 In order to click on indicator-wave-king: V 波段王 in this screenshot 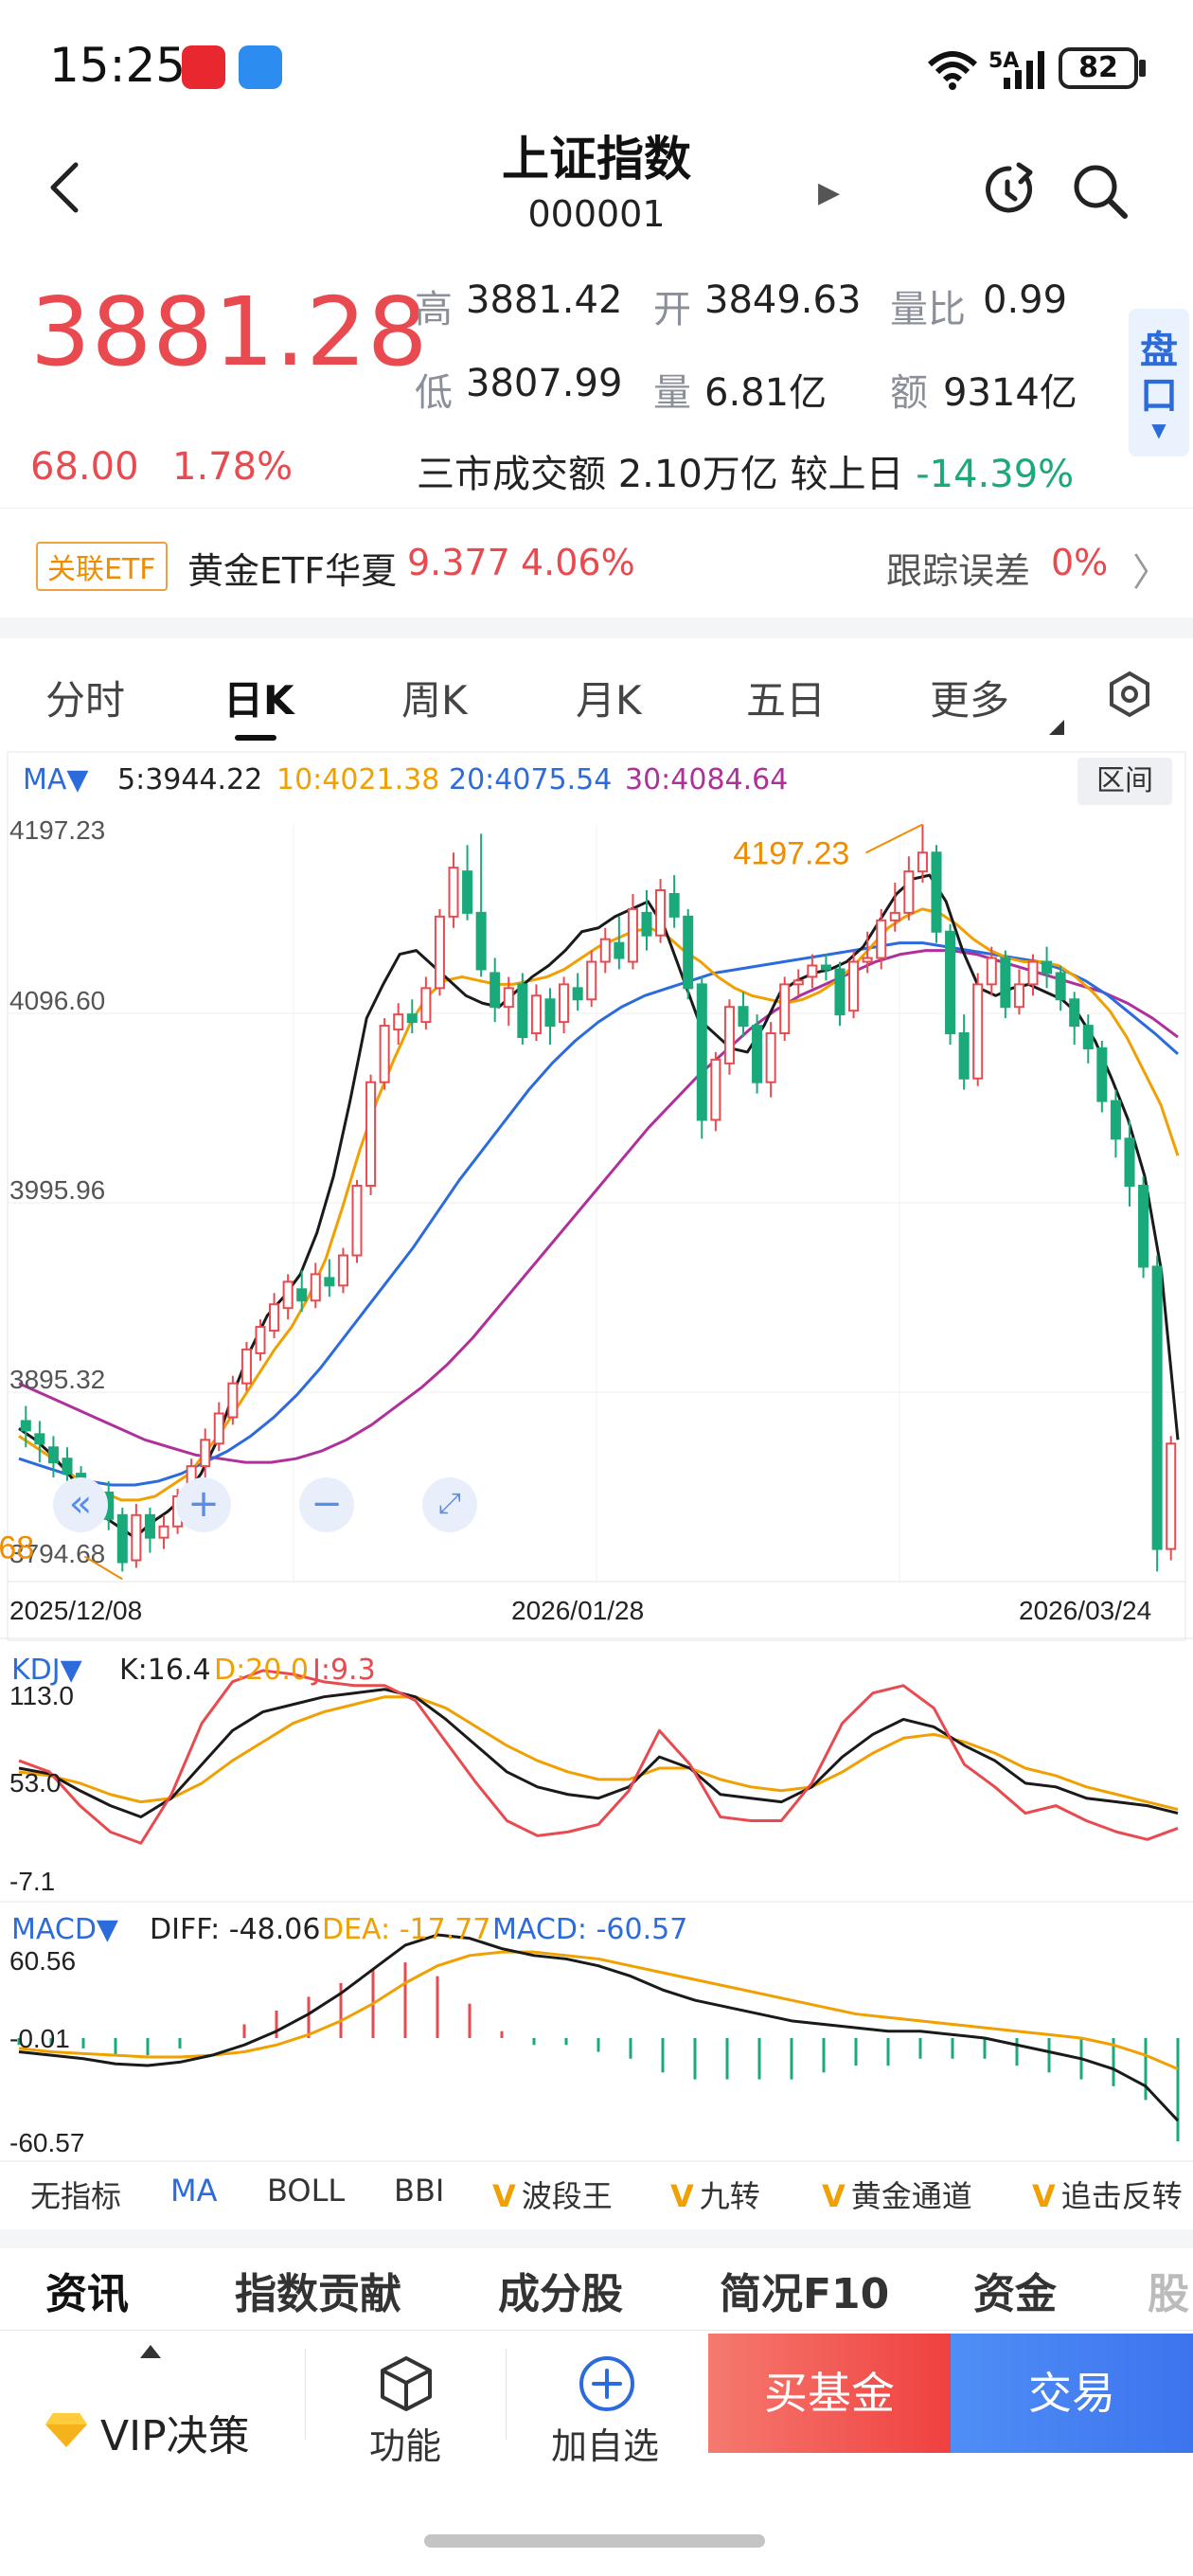, I will do `click(552, 2194)`.